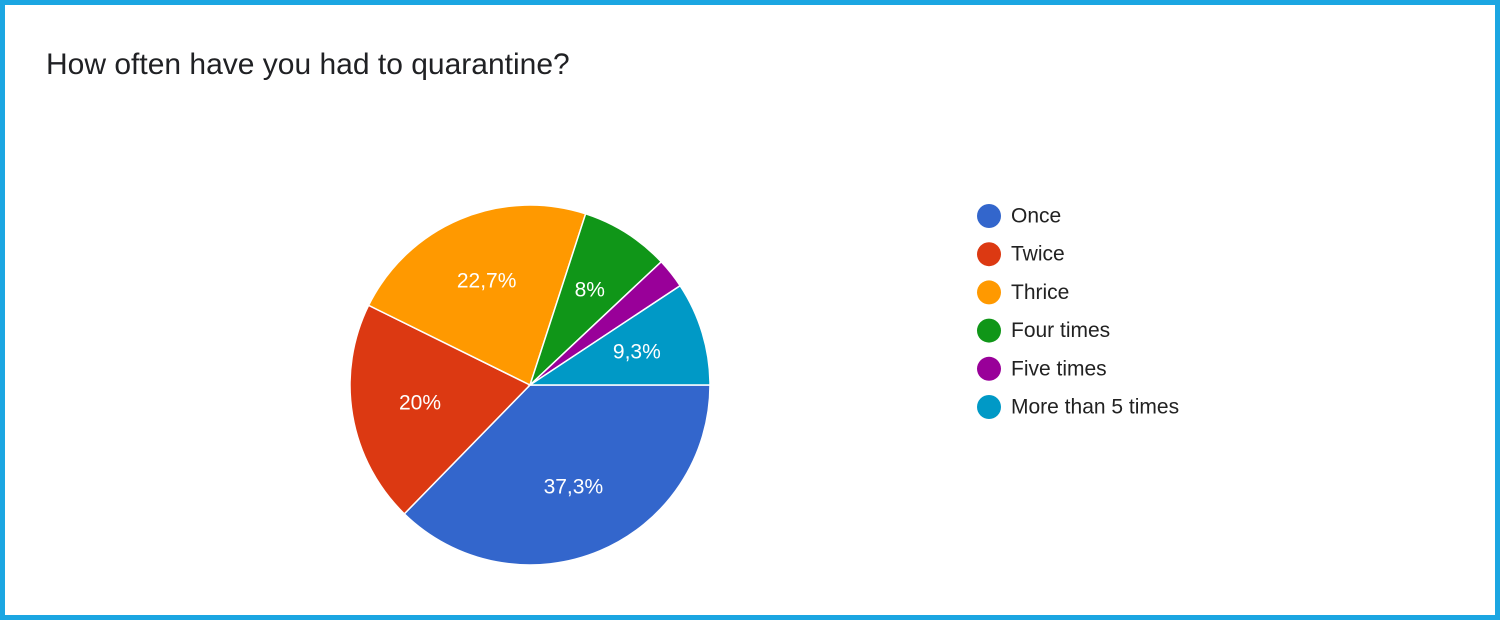 Image resolution: width=1500 pixels, height=620 pixels. Describe the element at coordinates (590, 289) in the screenshot. I see `slice-label: 8%` at that location.